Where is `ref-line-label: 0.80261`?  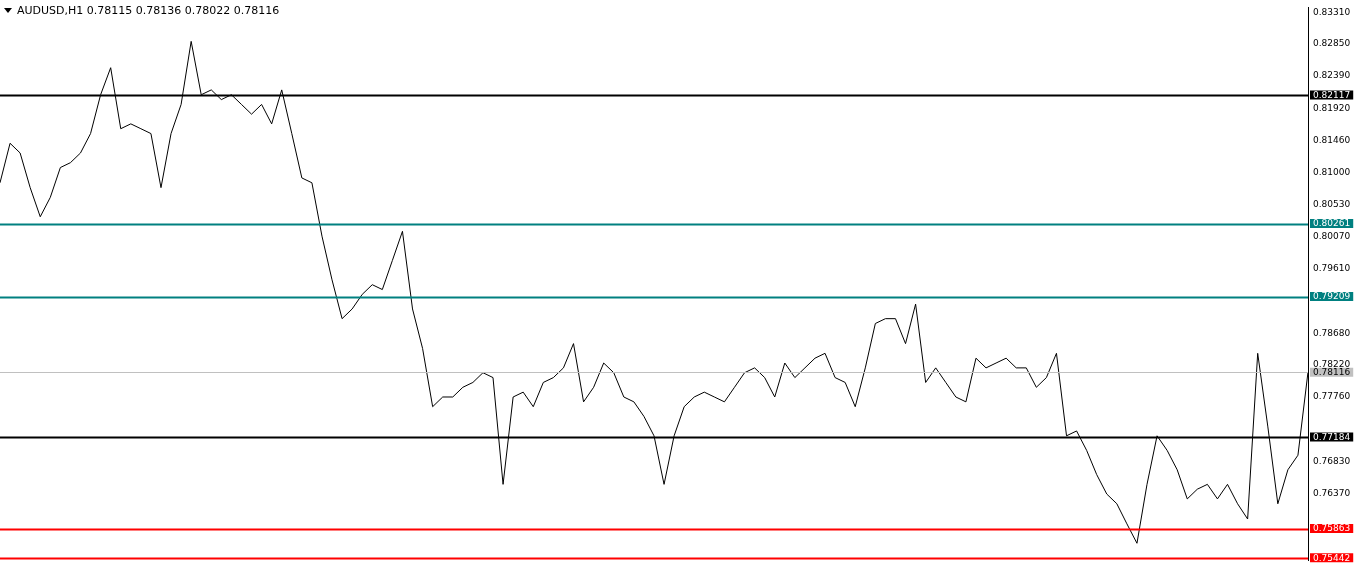 ref-line-label: 0.80261 is located at coordinates (1332, 223).